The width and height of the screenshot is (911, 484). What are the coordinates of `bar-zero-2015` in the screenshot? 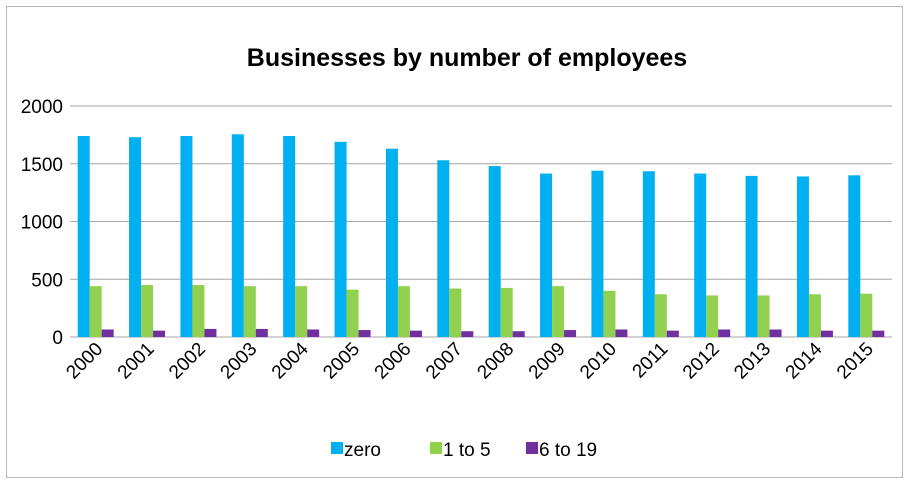 It's located at (854, 256).